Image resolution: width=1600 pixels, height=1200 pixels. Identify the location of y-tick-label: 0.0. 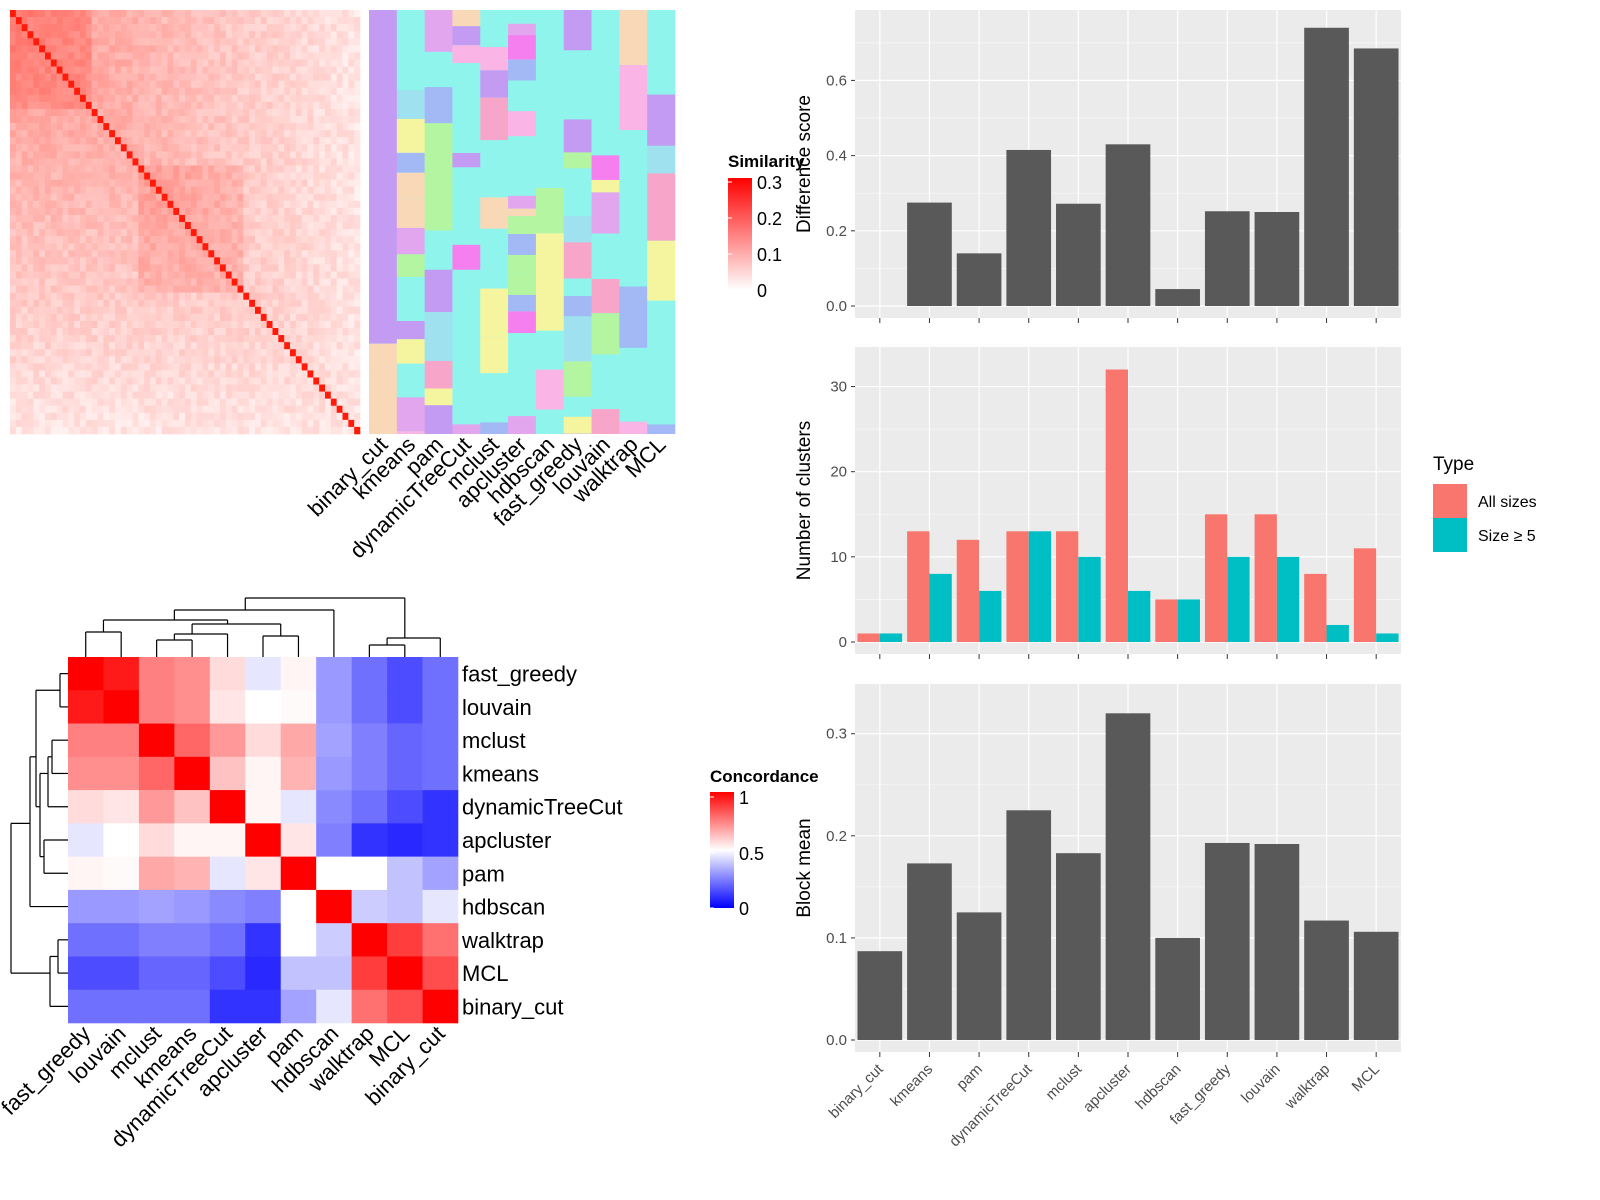
(836, 306).